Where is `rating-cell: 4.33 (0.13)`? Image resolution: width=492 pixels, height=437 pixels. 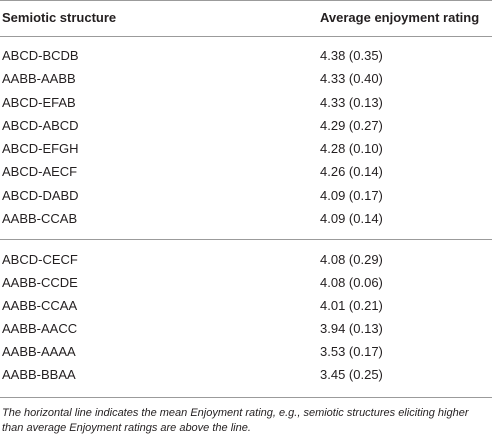 rating-cell: 4.33 (0.13) is located at coordinates (351, 102).